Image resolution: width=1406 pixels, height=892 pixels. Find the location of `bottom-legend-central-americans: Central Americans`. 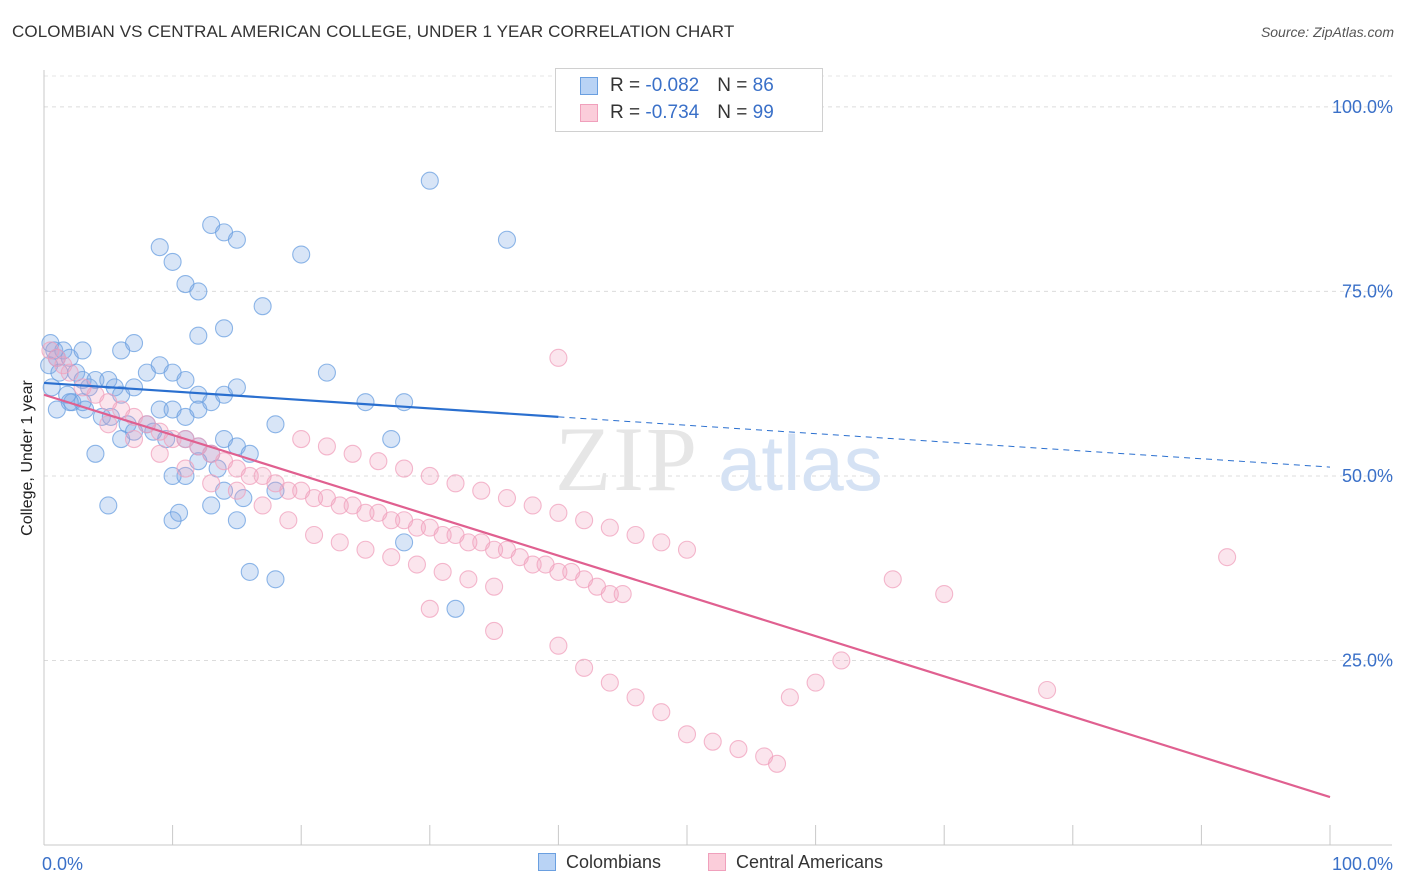

bottom-legend-central-americans: Central Americans is located at coordinates (795, 862).